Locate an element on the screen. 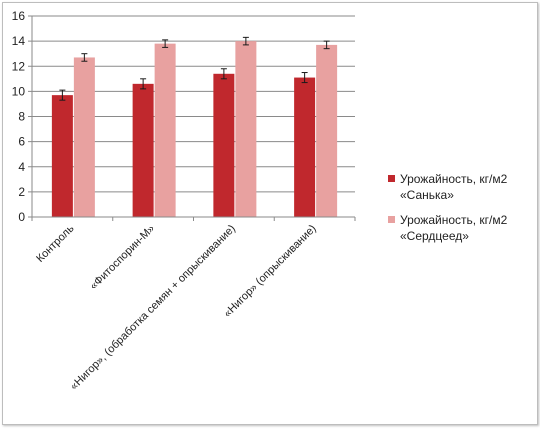 Image resolution: width=540 pixels, height=429 pixels. y-axis-ticks: 0 2 4 6 8 10 12 14 16 is located at coordinates (22, 116).